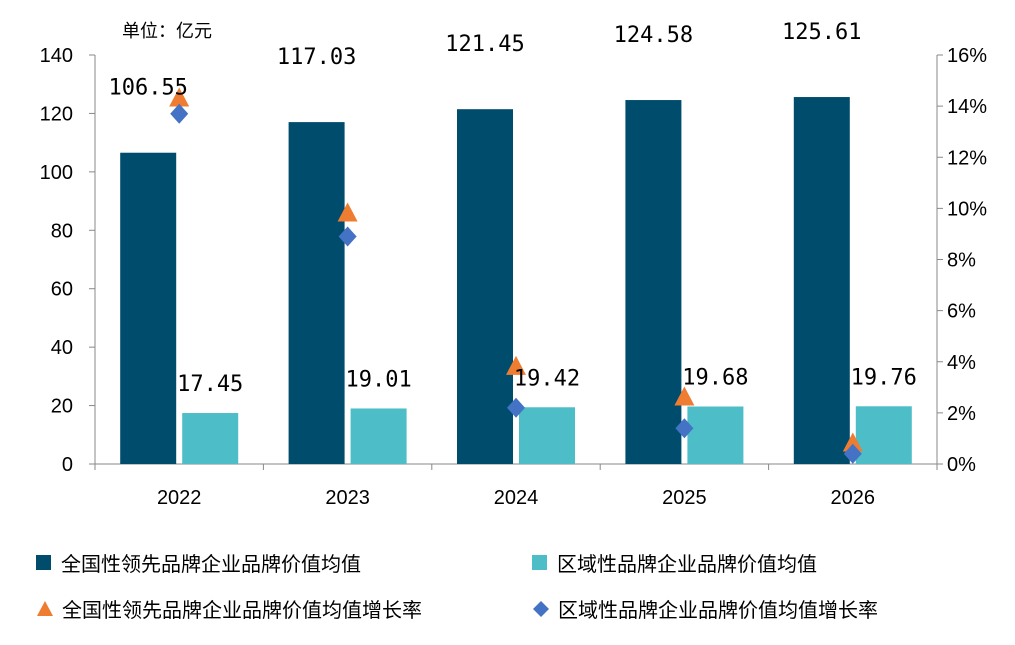 The height and width of the screenshot is (645, 1015). I want to click on y-left-tick-label: 40, so click(62, 348).